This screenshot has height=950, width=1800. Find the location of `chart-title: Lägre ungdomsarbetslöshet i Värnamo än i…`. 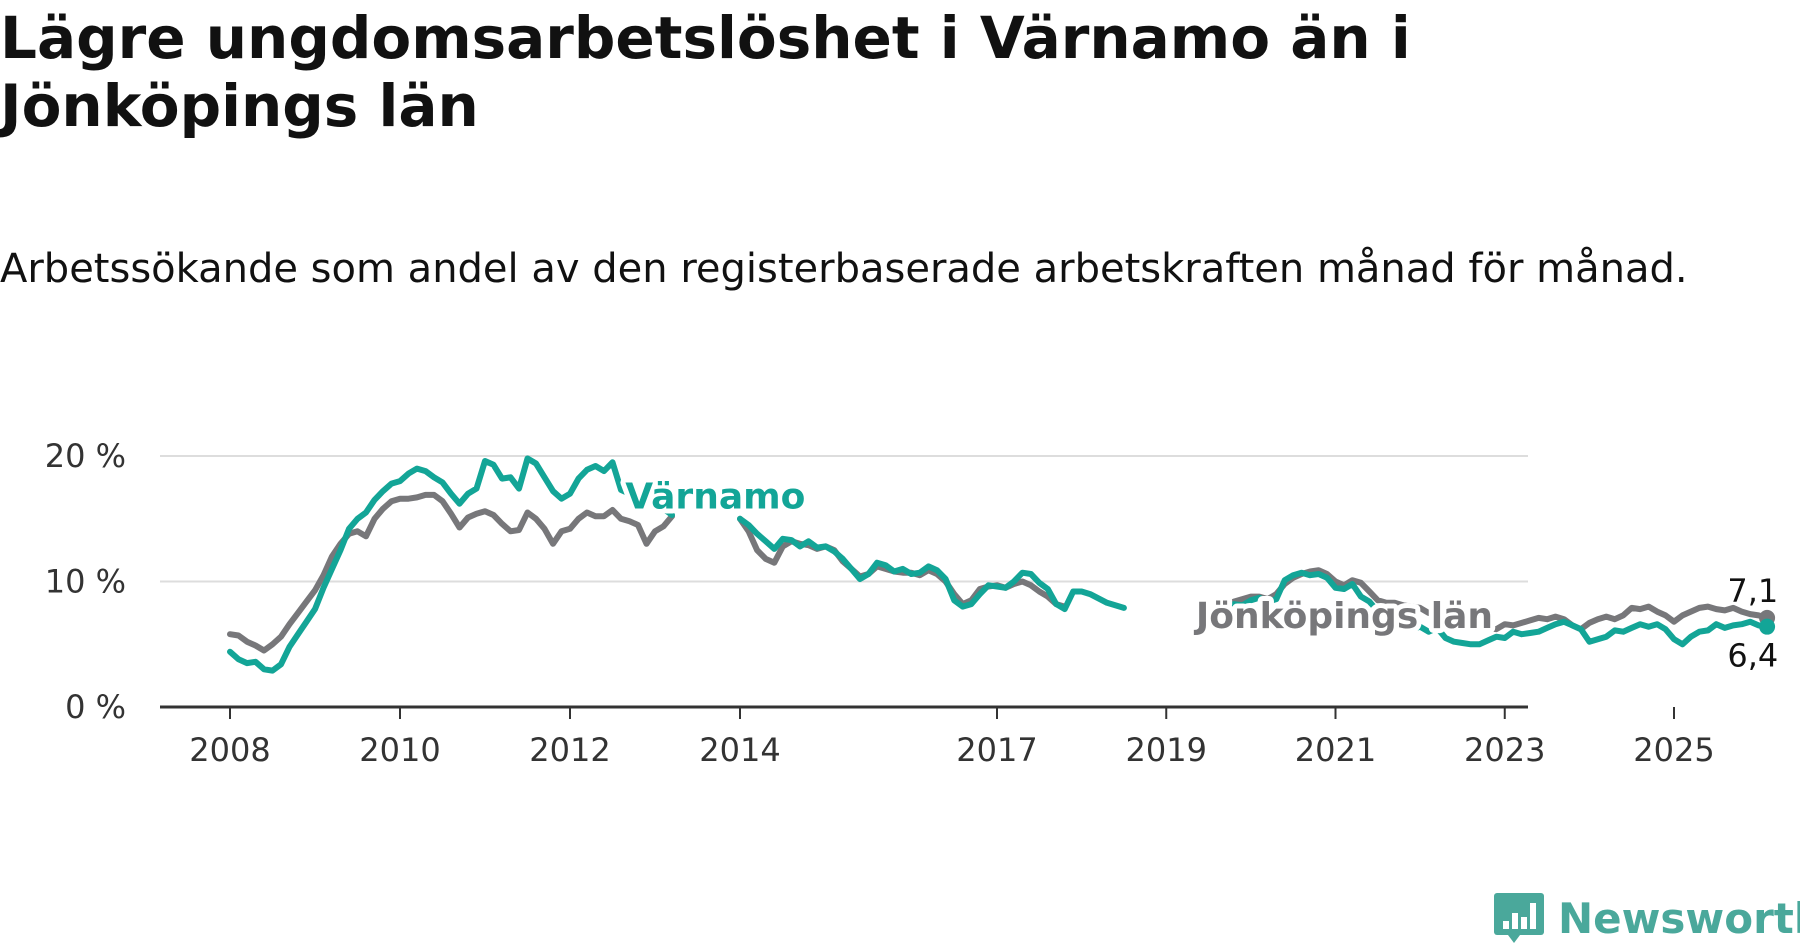

chart-title: Lägre ungdomsarbetslöshet i Värnamo än i… is located at coordinates (705, 72).